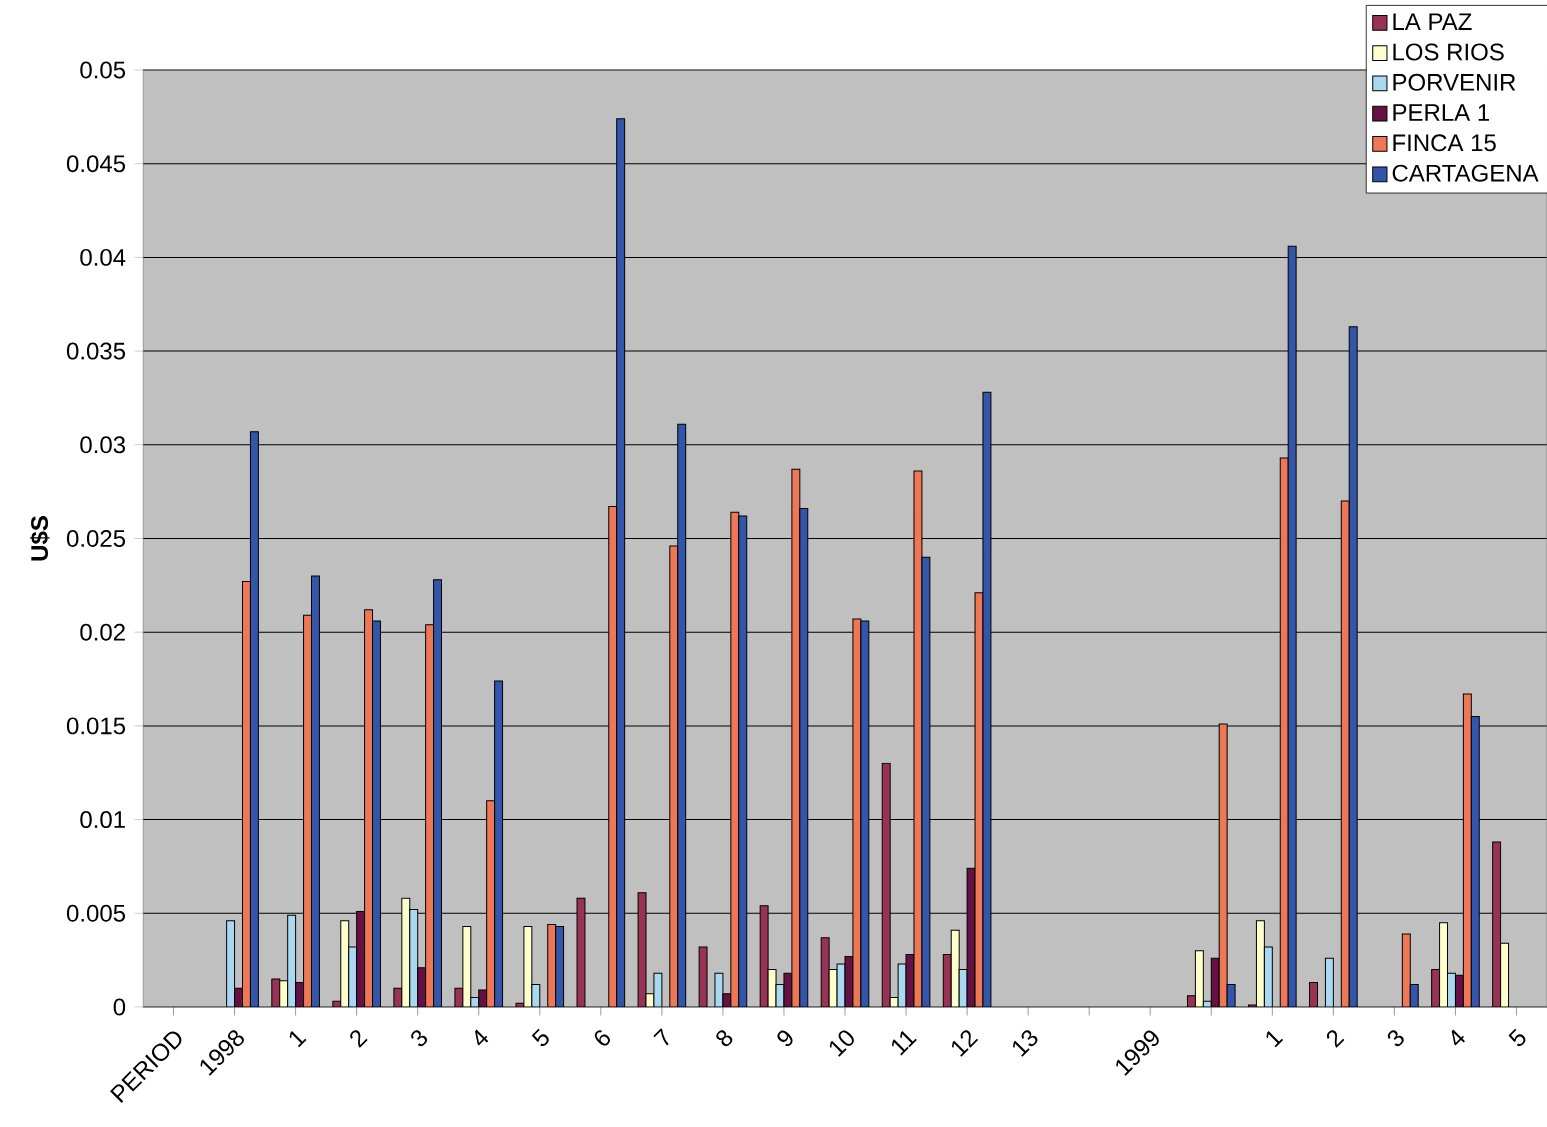 This screenshot has height=1127, width=1547. I want to click on x-tick-label: 10, so click(841, 1043).